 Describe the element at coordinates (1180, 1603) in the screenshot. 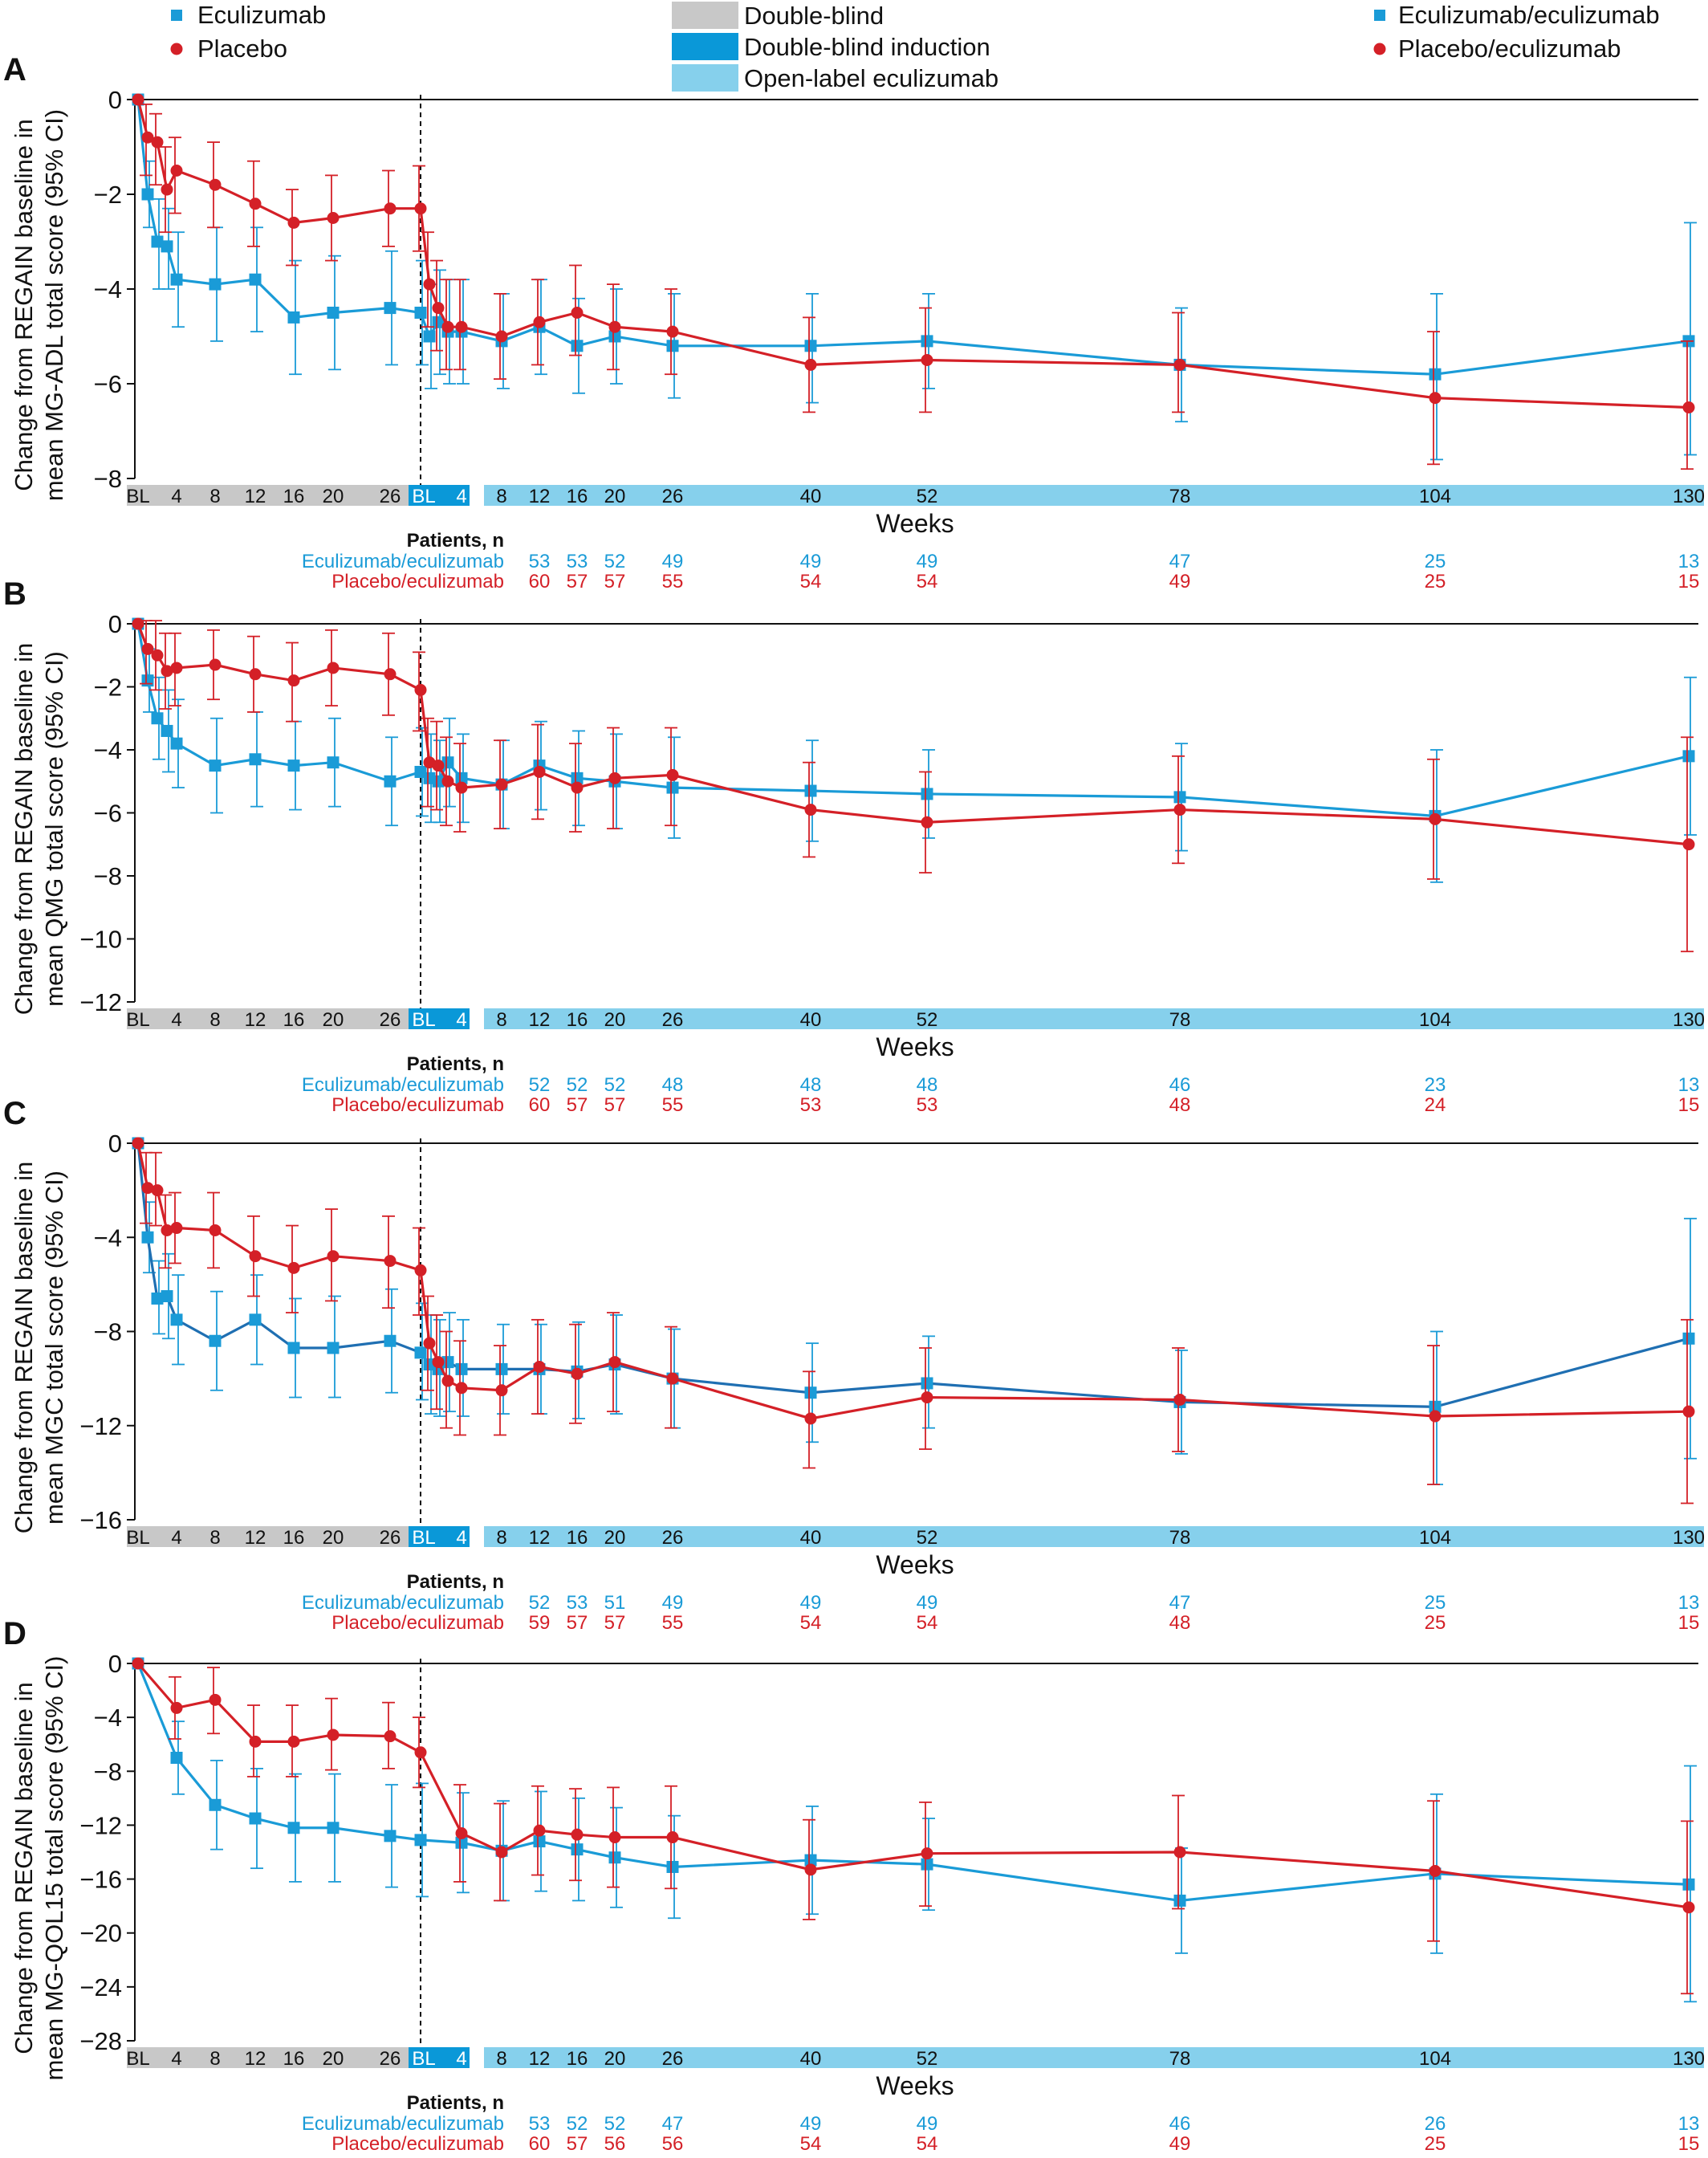

I see `count-ecu: 47` at that location.